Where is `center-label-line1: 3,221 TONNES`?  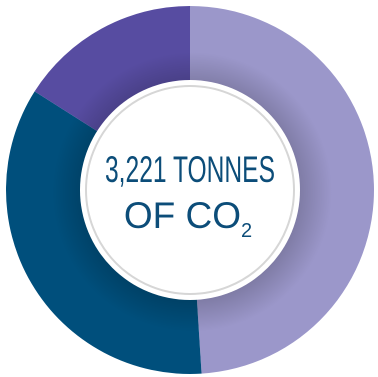
center-label-line1: 3,221 TONNES is located at coordinates (190, 169).